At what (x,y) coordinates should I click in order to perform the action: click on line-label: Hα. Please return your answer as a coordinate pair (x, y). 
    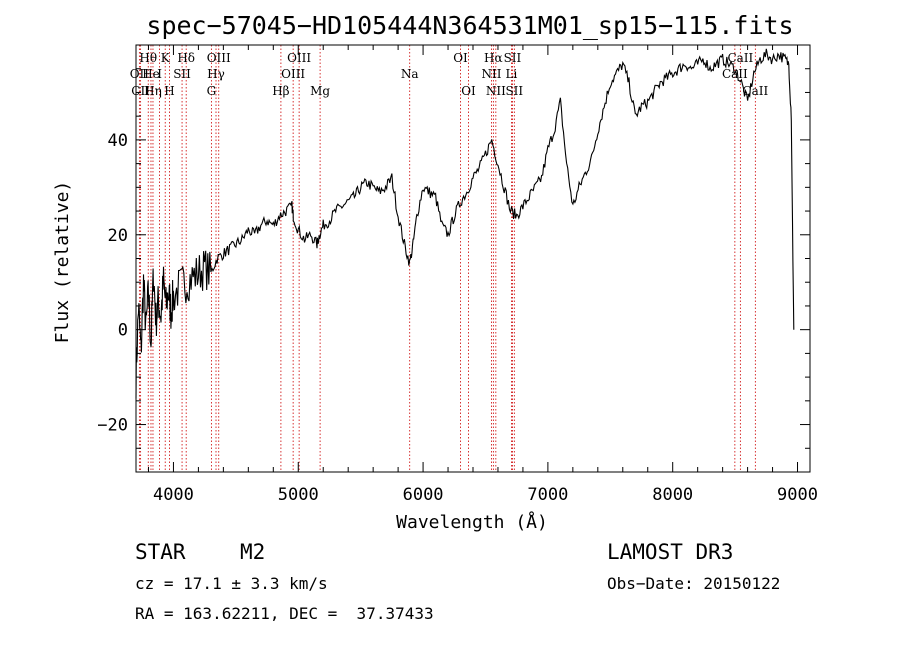
    Looking at the image, I should click on (493, 58).